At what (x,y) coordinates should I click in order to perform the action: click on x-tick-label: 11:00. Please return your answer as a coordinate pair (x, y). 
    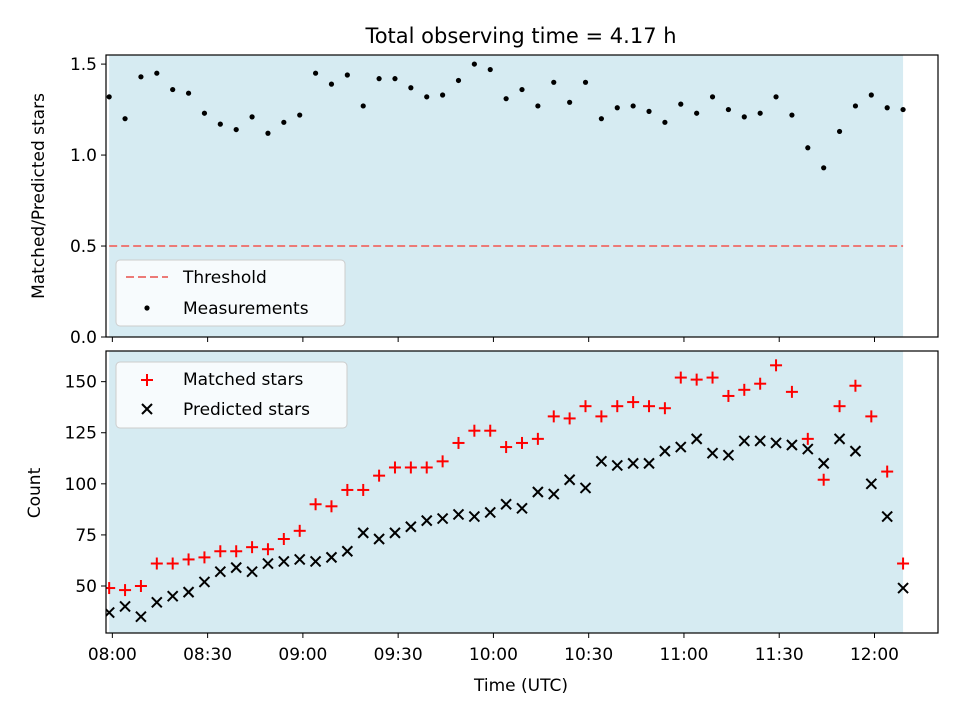
    Looking at the image, I should click on (683, 655).